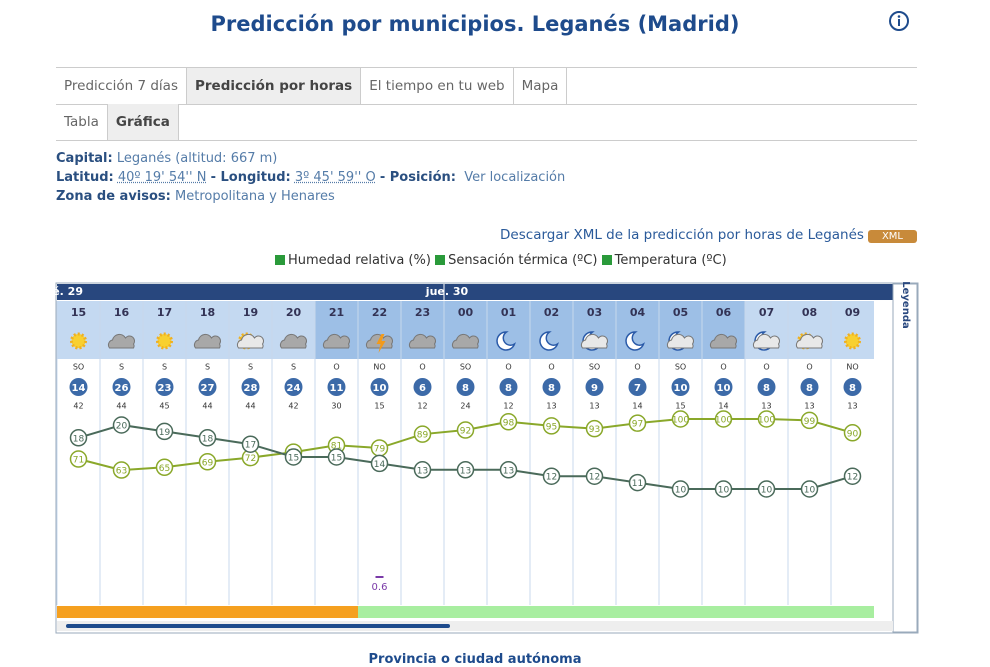 The image size is (990, 667). Describe the element at coordinates (250, 459) in the screenshot. I see `humidity-label: 72` at that location.